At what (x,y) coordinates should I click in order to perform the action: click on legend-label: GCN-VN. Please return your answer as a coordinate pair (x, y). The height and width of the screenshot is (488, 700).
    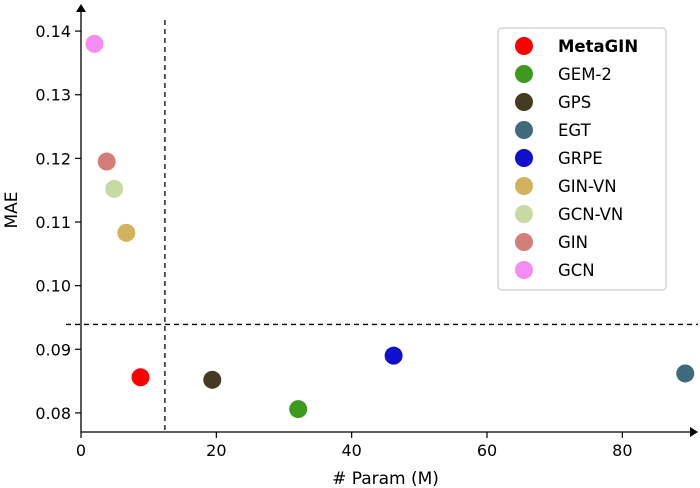
    Looking at the image, I should click on (590, 214).